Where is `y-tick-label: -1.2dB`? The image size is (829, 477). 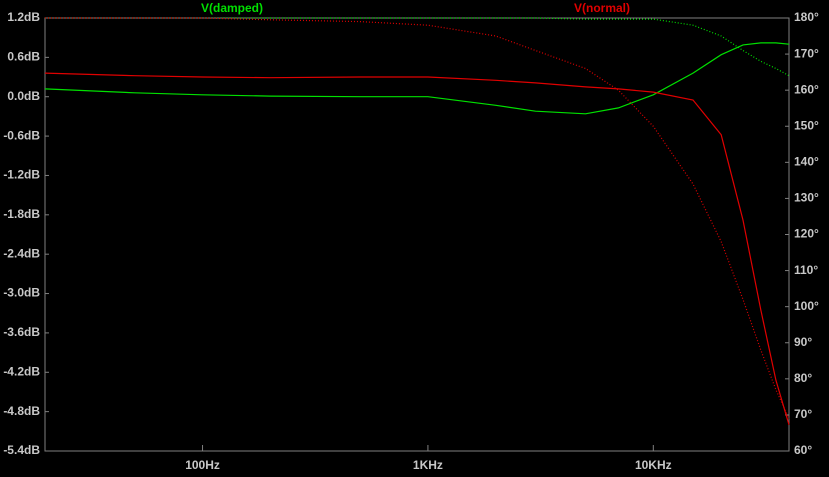
y-tick-label: -1.2dB is located at coordinates (21, 175).